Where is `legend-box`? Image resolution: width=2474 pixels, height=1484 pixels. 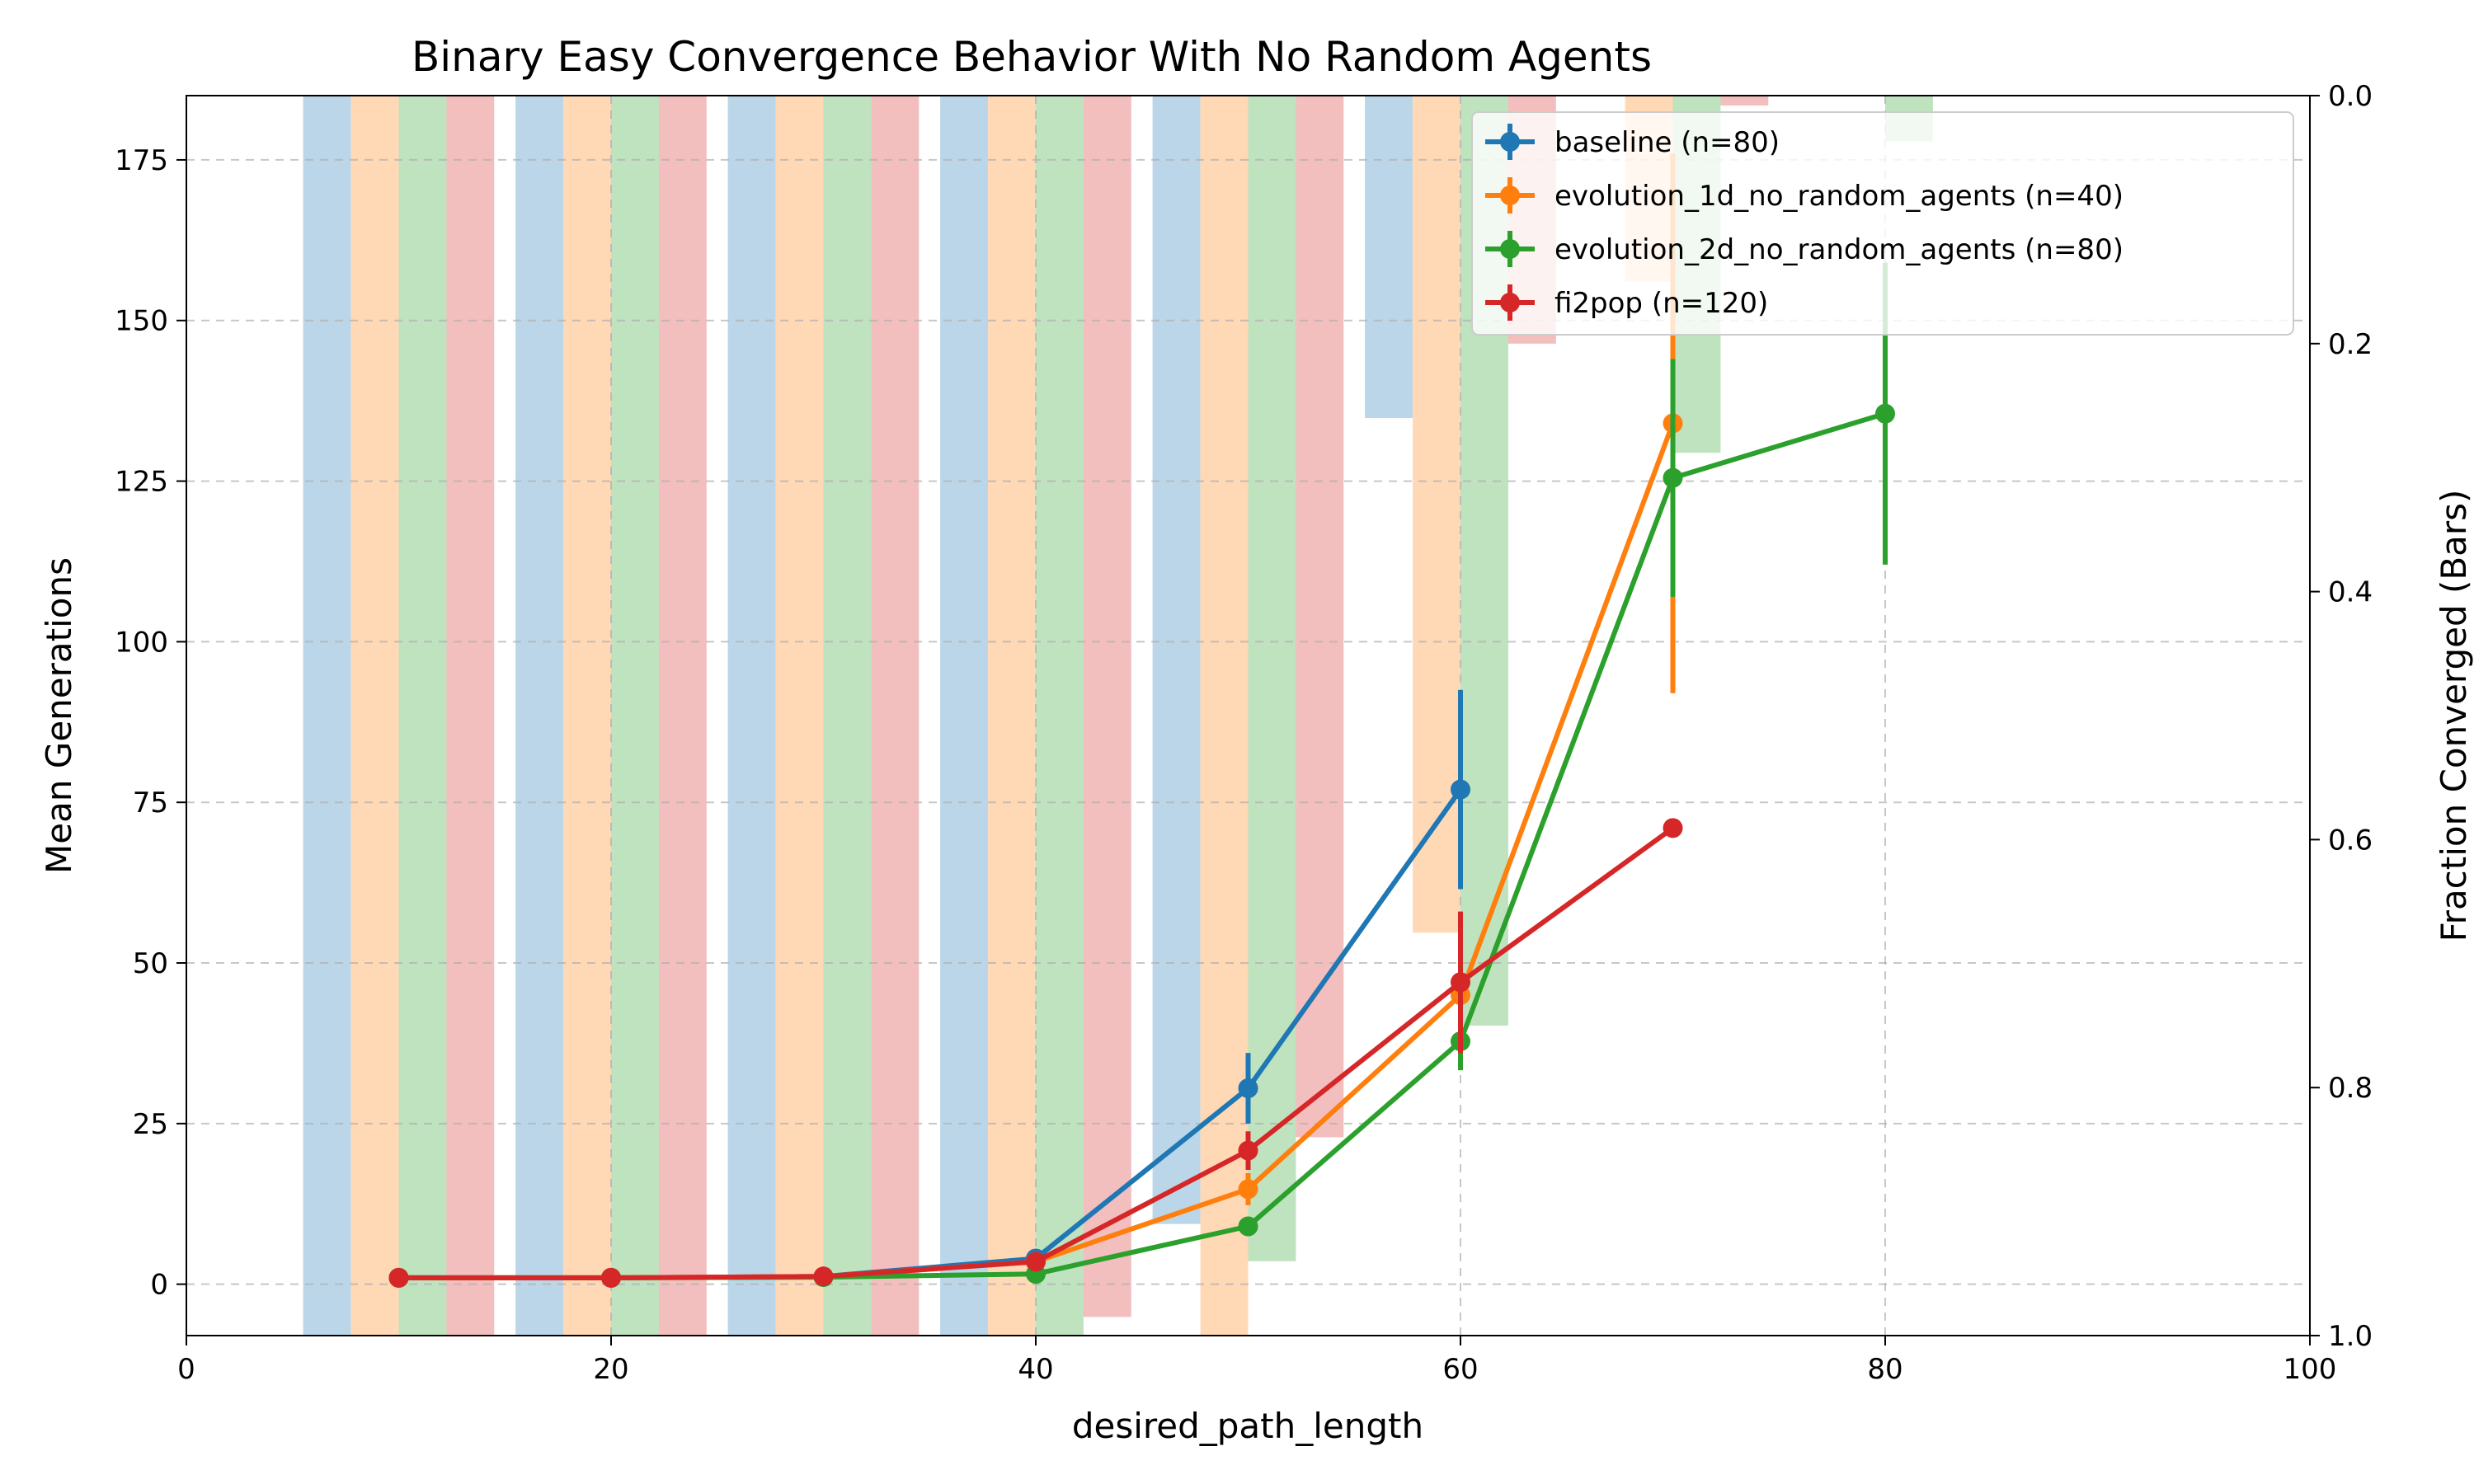
legend-box is located at coordinates (1882, 223).